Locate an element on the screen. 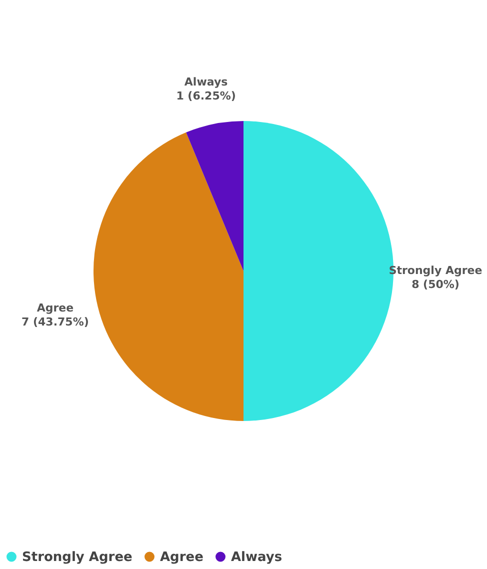 This screenshot has height=569, width=487. data-label: 8 (50%) is located at coordinates (436, 284).